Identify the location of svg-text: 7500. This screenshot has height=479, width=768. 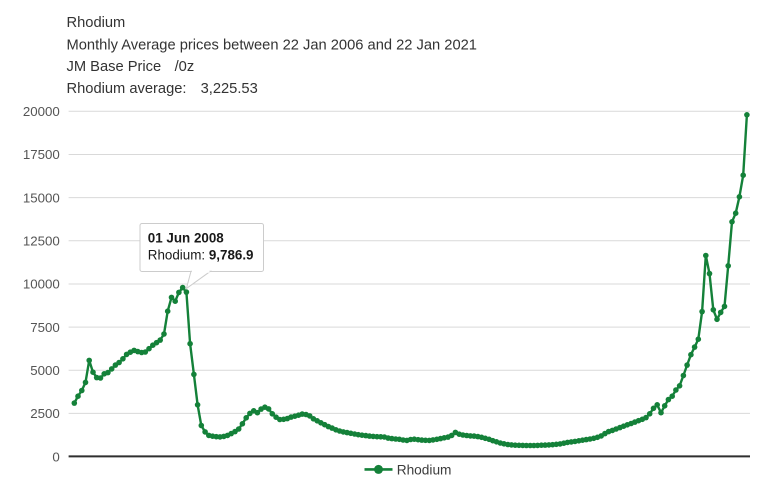
(45, 327).